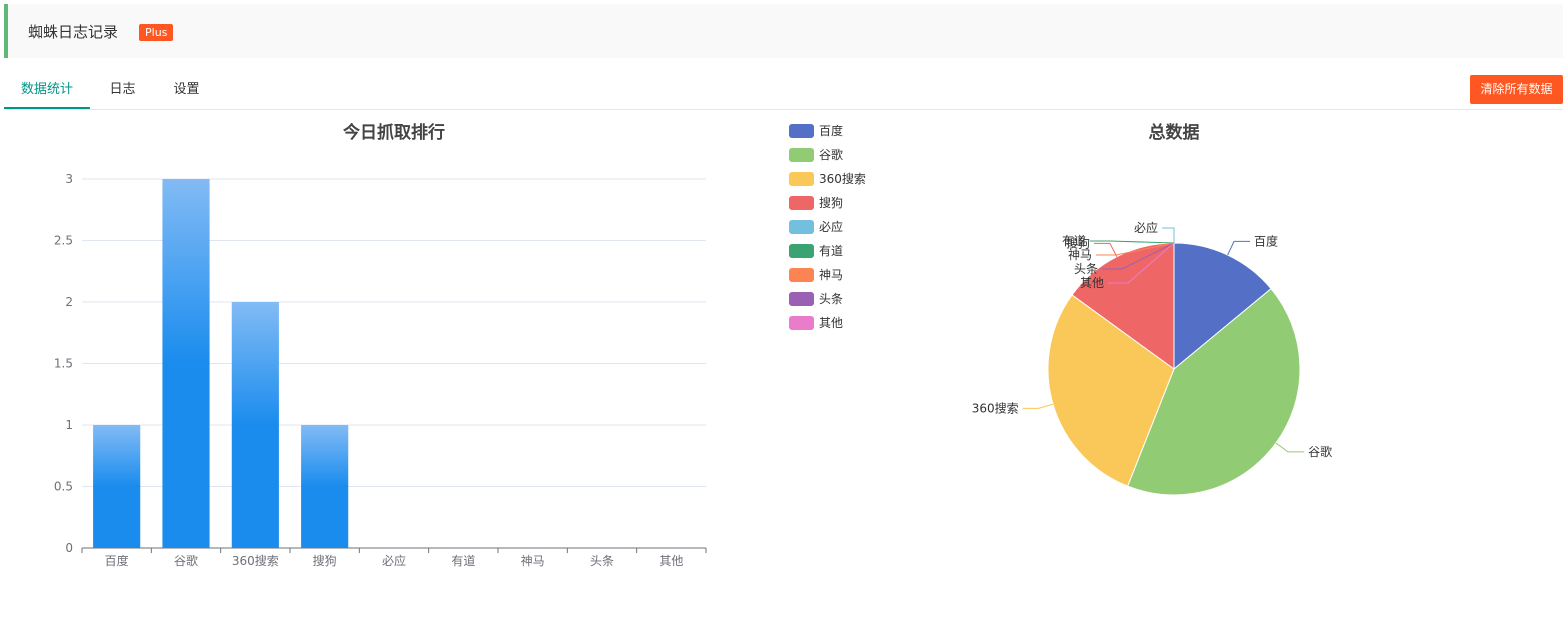 The height and width of the screenshot is (618, 1567). I want to click on legend-label: 头条, so click(831, 299).